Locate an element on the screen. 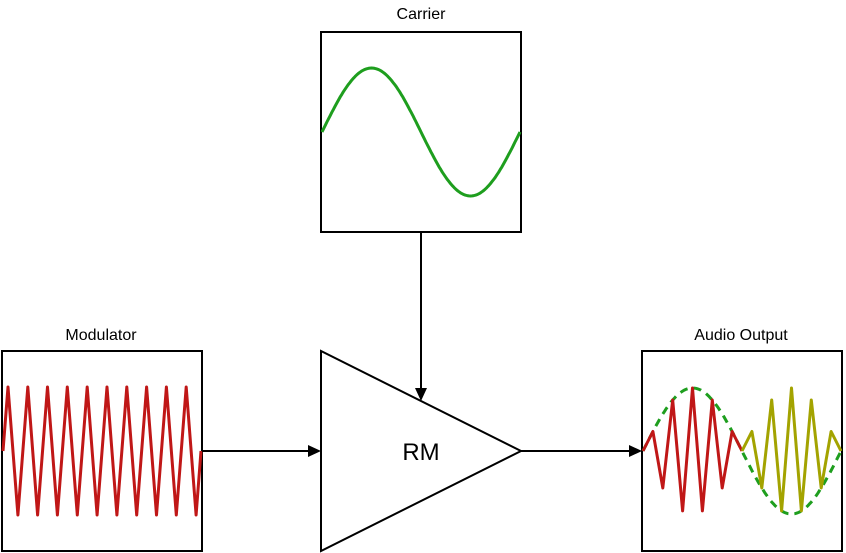 This screenshot has height=553, width=846. ring-modulator-label: RM is located at coordinates (420, 452).